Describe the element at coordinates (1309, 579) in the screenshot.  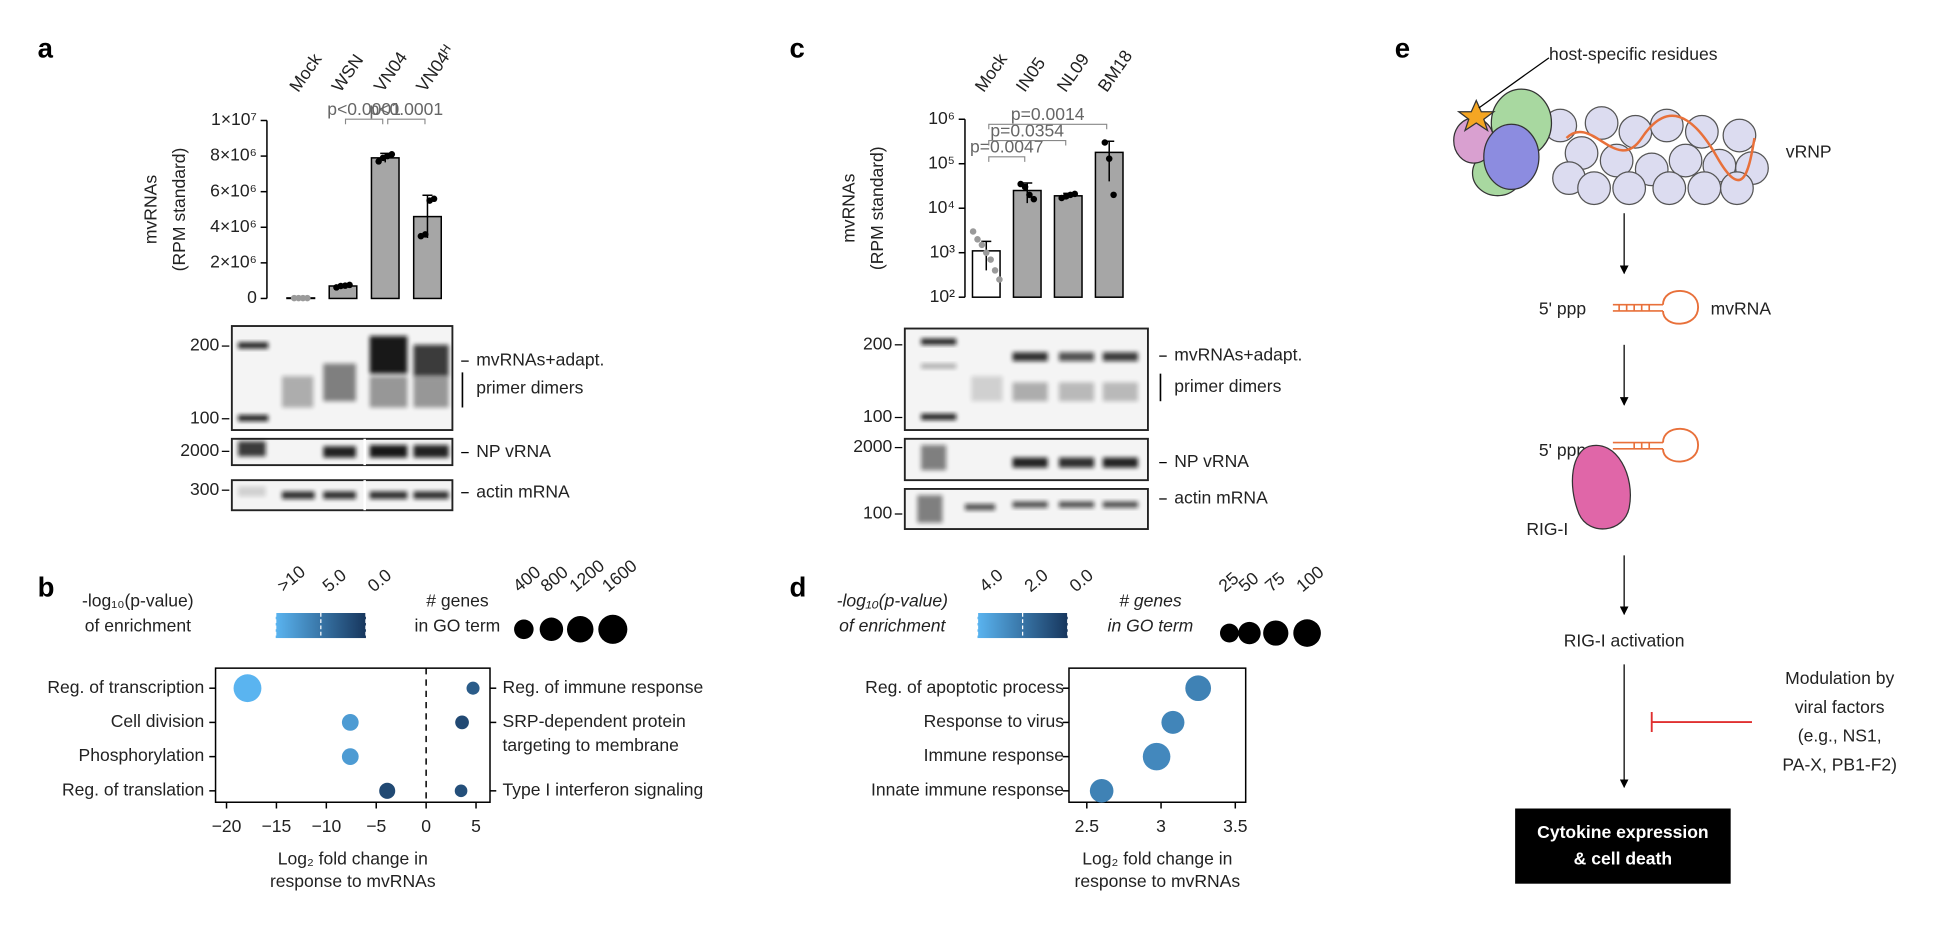
I see `size-legend-label: 100` at that location.